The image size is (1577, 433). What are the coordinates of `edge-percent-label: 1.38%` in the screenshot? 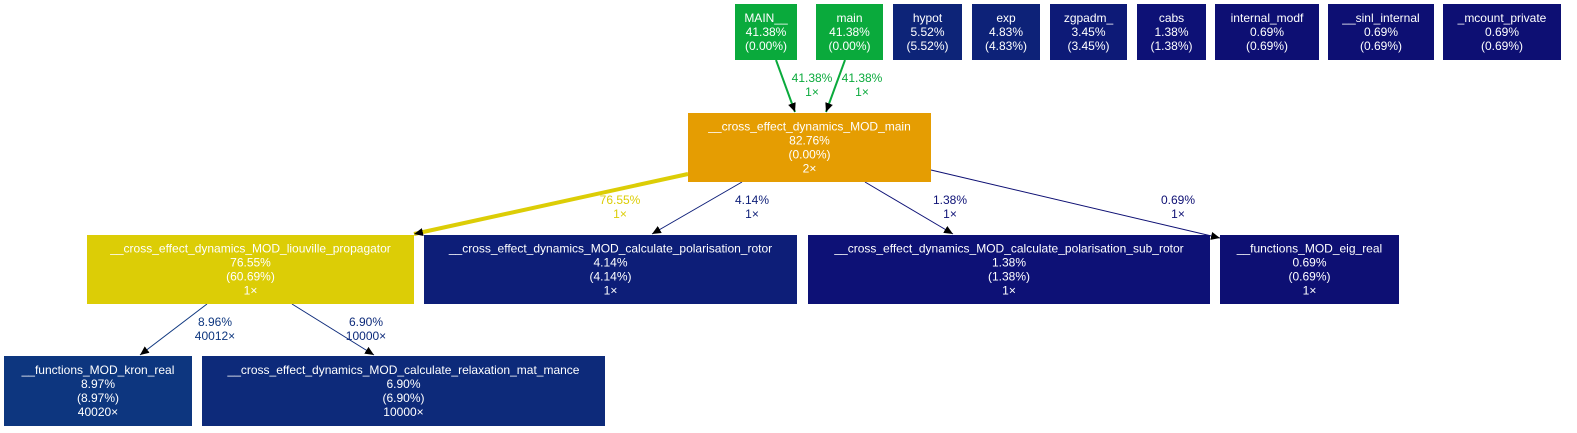 It's located at (950, 200).